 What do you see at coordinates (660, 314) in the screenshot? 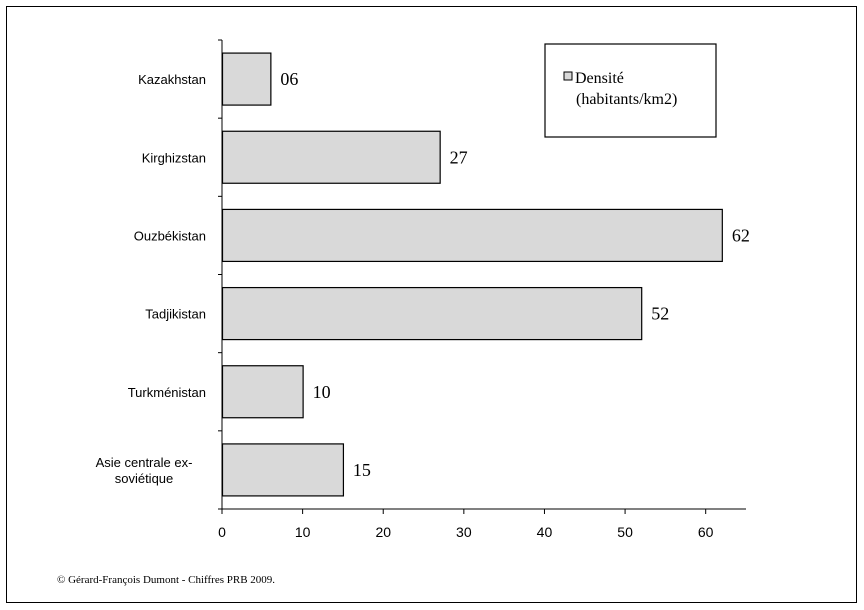
I see `data-label: 52` at bounding box center [660, 314].